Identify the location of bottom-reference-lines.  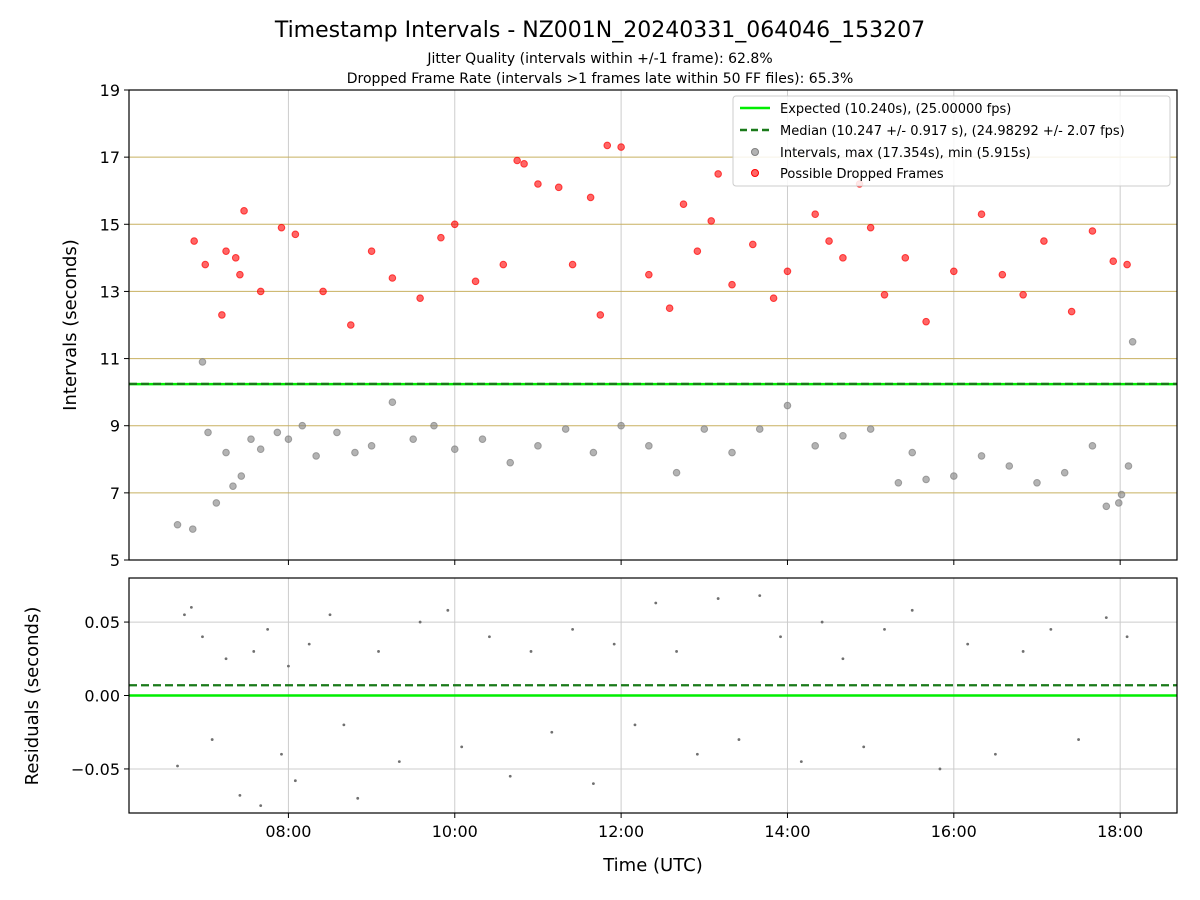
(653, 690).